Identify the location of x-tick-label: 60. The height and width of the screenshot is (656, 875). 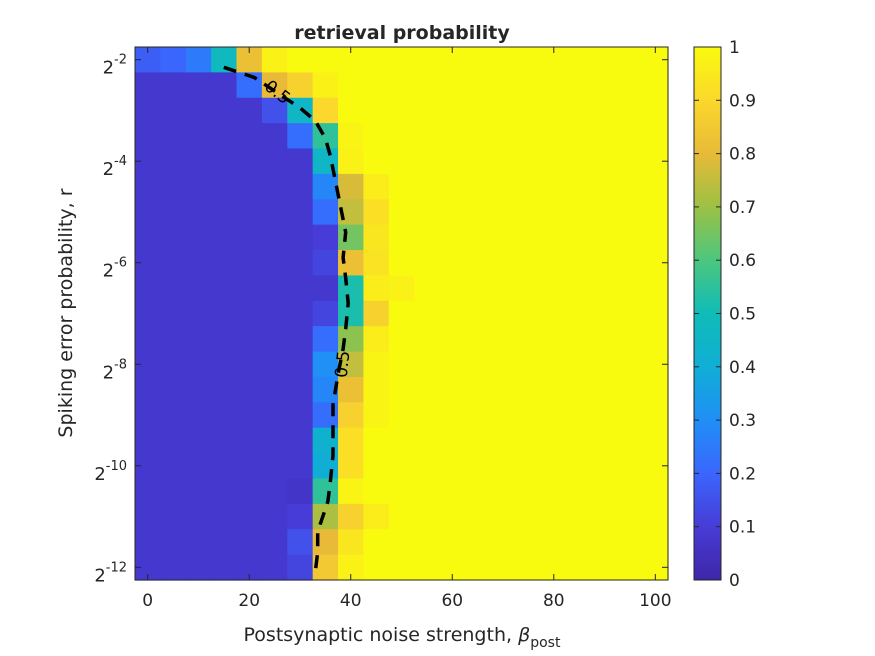
(452, 601).